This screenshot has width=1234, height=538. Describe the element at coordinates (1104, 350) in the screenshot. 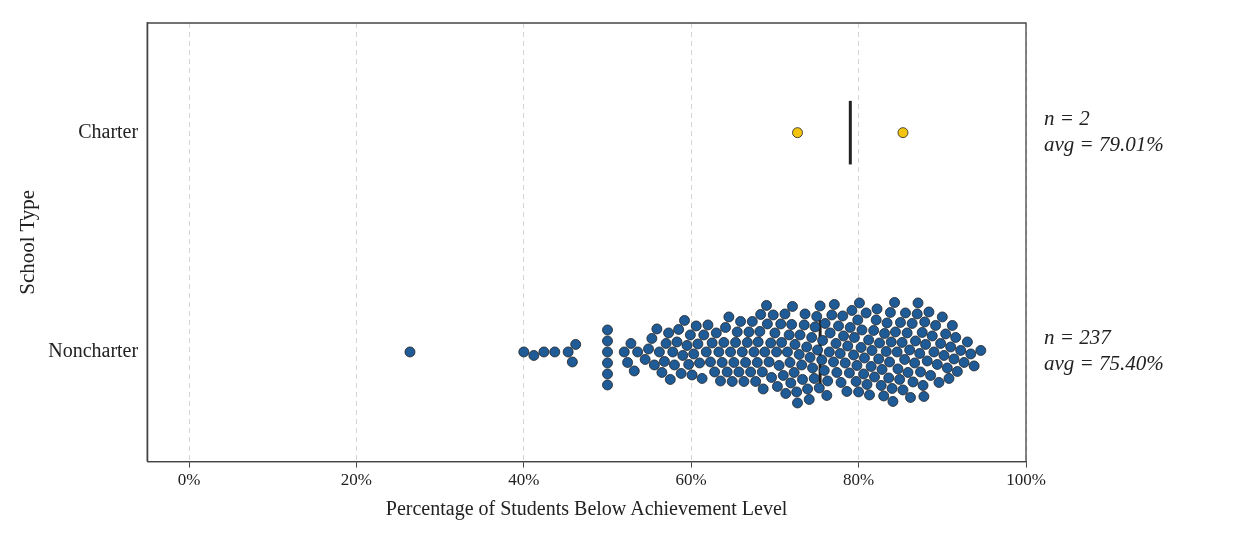

I see `text: n = 237 avg = 75.40%` at that location.